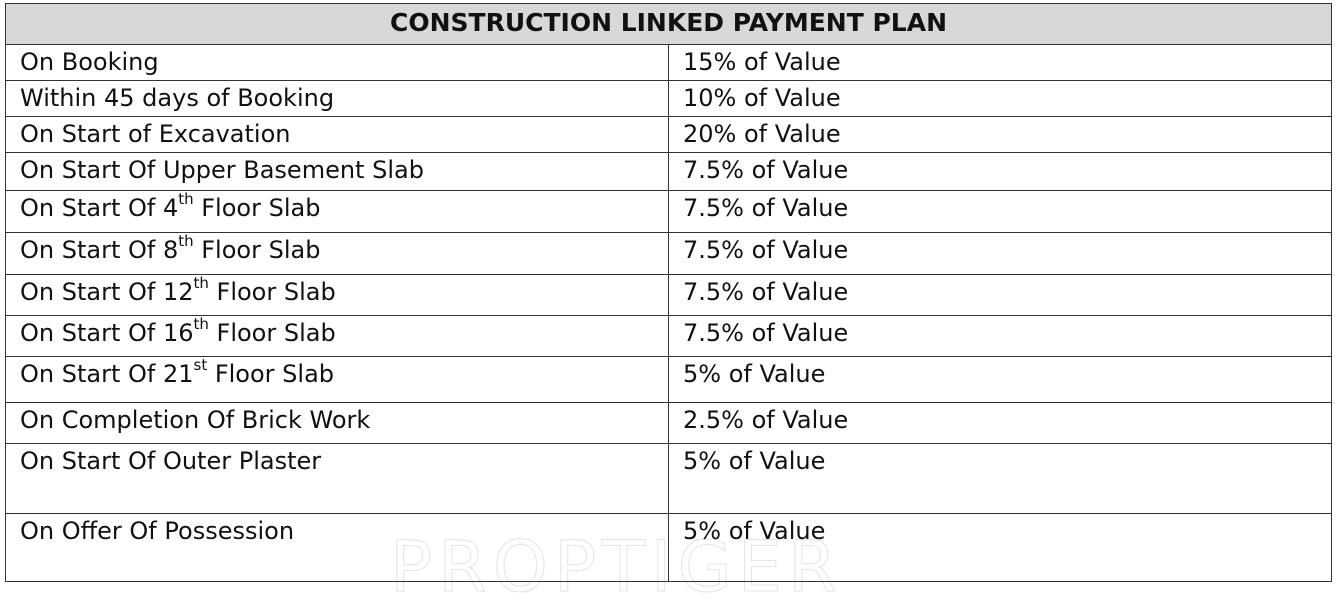 The image size is (1336, 608). I want to click on stage-cell: On Start Of 4th Floor Slab, so click(337, 211).